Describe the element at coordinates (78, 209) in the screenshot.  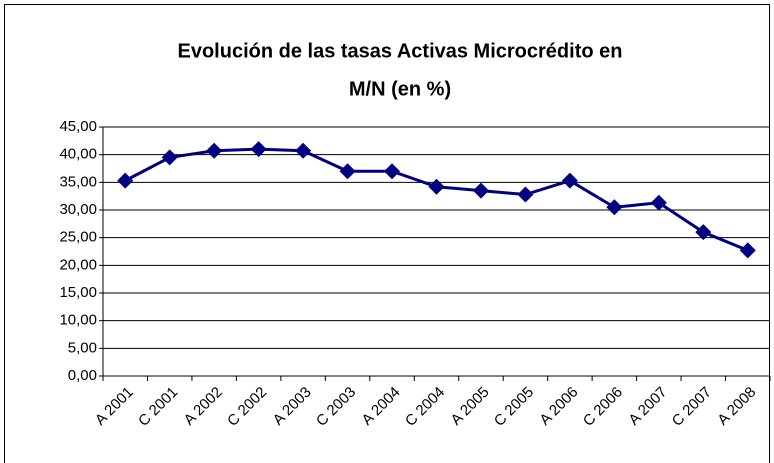
I see `y-tick-label: 30,00` at that location.